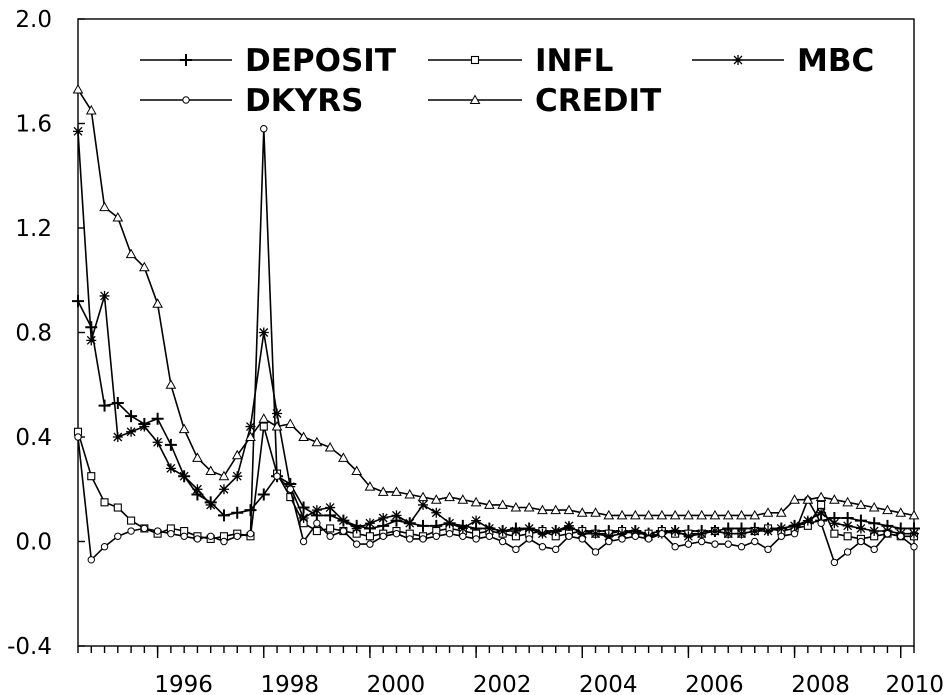 The height and width of the screenshot is (695, 946). What do you see at coordinates (304, 101) in the screenshot?
I see `legend-label: DKYRS` at bounding box center [304, 101].